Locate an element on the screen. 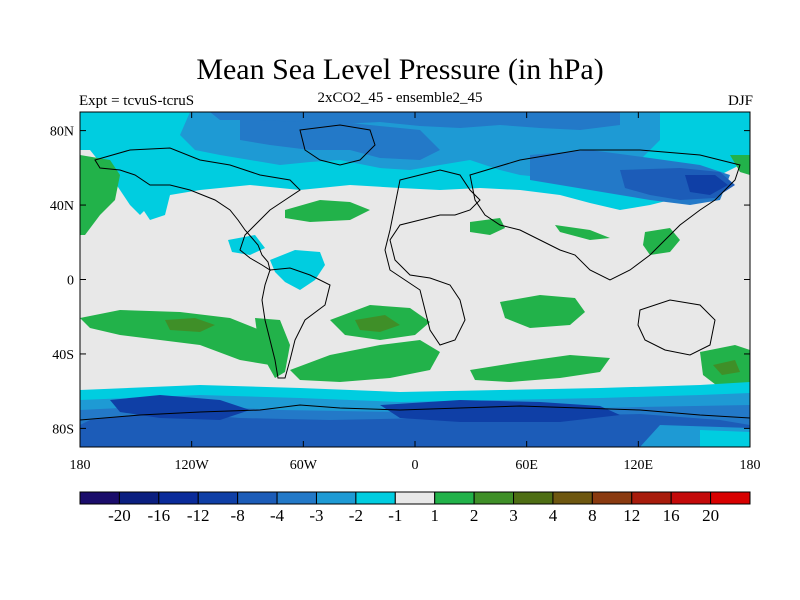  colorbar-label: -4 is located at coordinates (277, 515).